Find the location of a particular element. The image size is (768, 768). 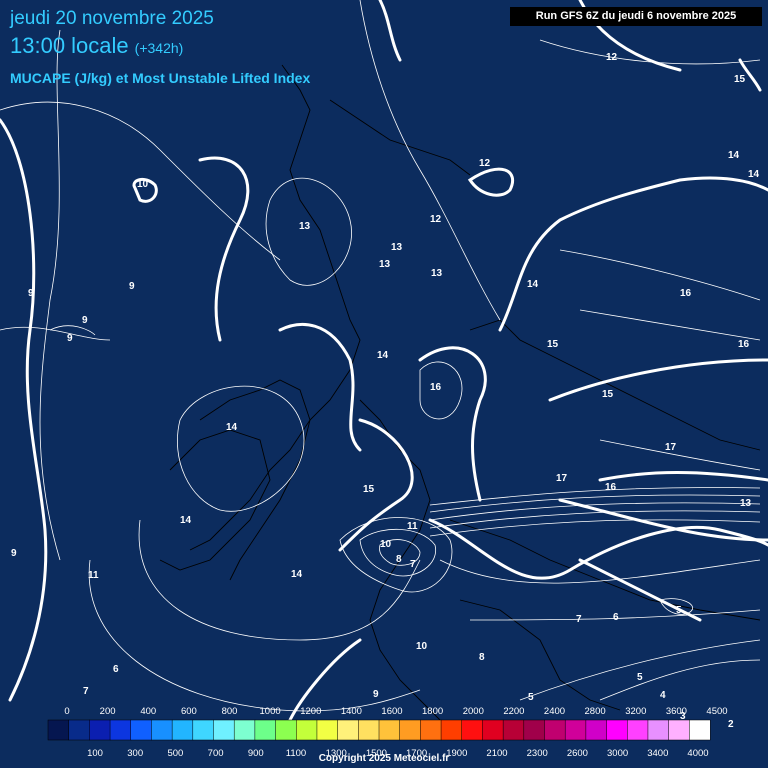

forecast-time-text: 13:00 locale is located at coordinates (69, 45).